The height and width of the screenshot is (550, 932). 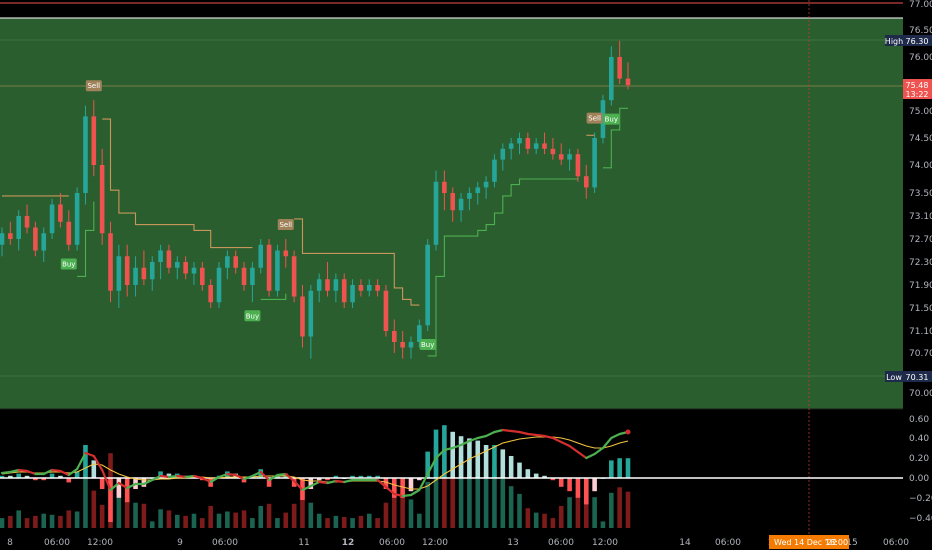 I want to click on signal-label: Sell, so click(x=93, y=86).